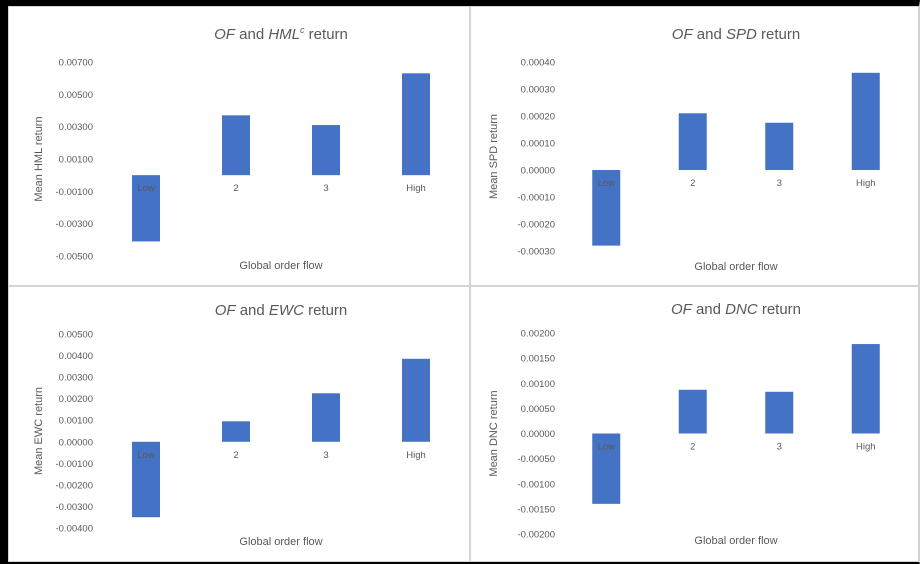 The height and width of the screenshot is (564, 920). I want to click on y-tick-label: -0.00050, so click(536, 459).